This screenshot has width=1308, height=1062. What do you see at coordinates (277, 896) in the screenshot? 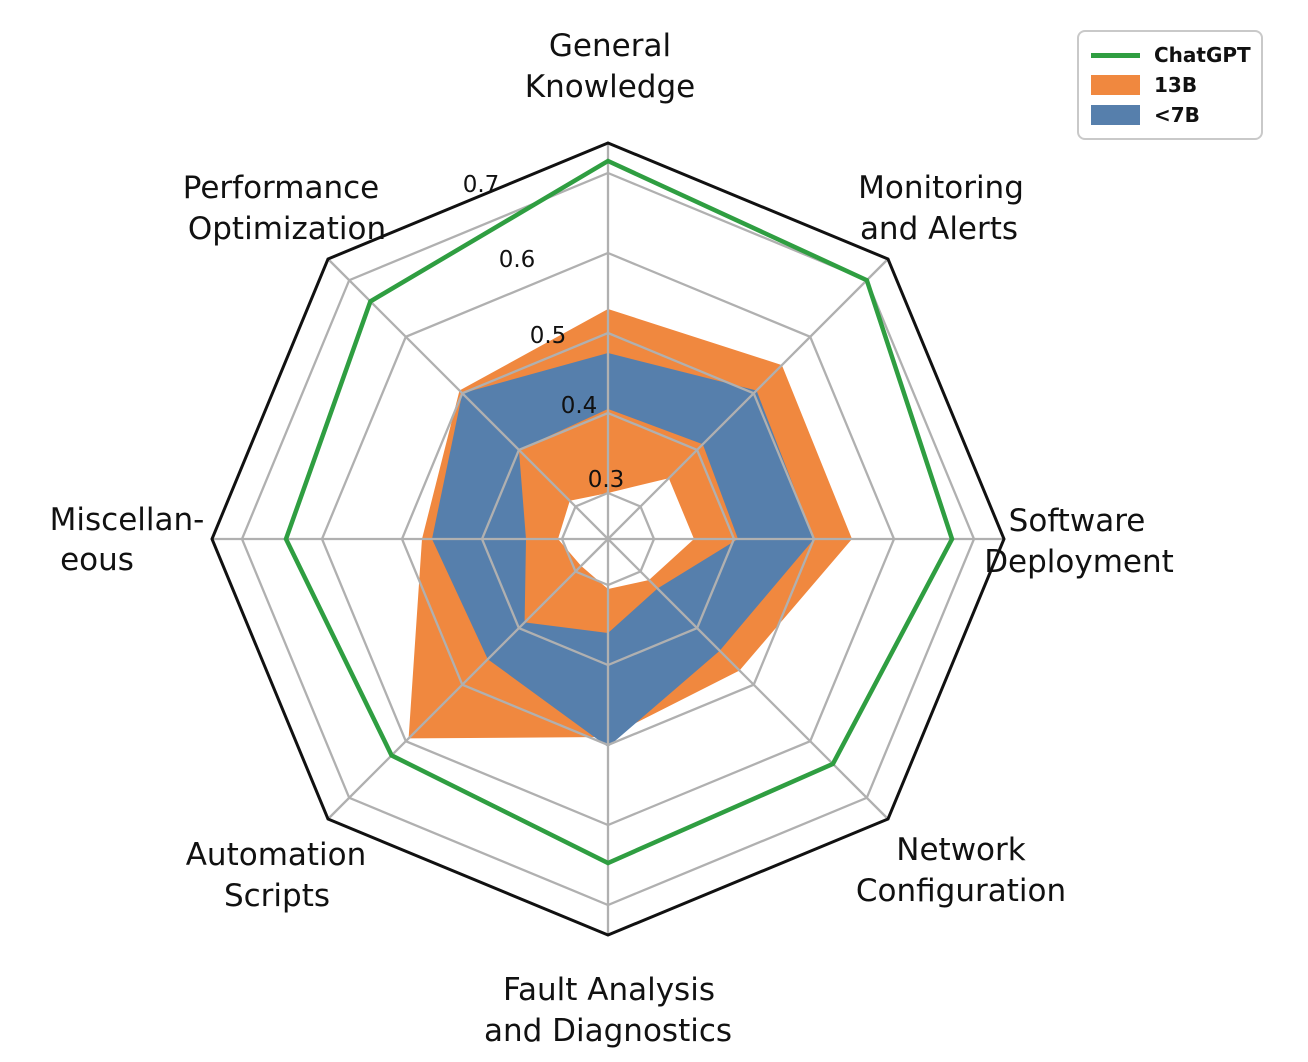
I see `axis-label-automation-scripts-line2: Scripts` at bounding box center [277, 896].